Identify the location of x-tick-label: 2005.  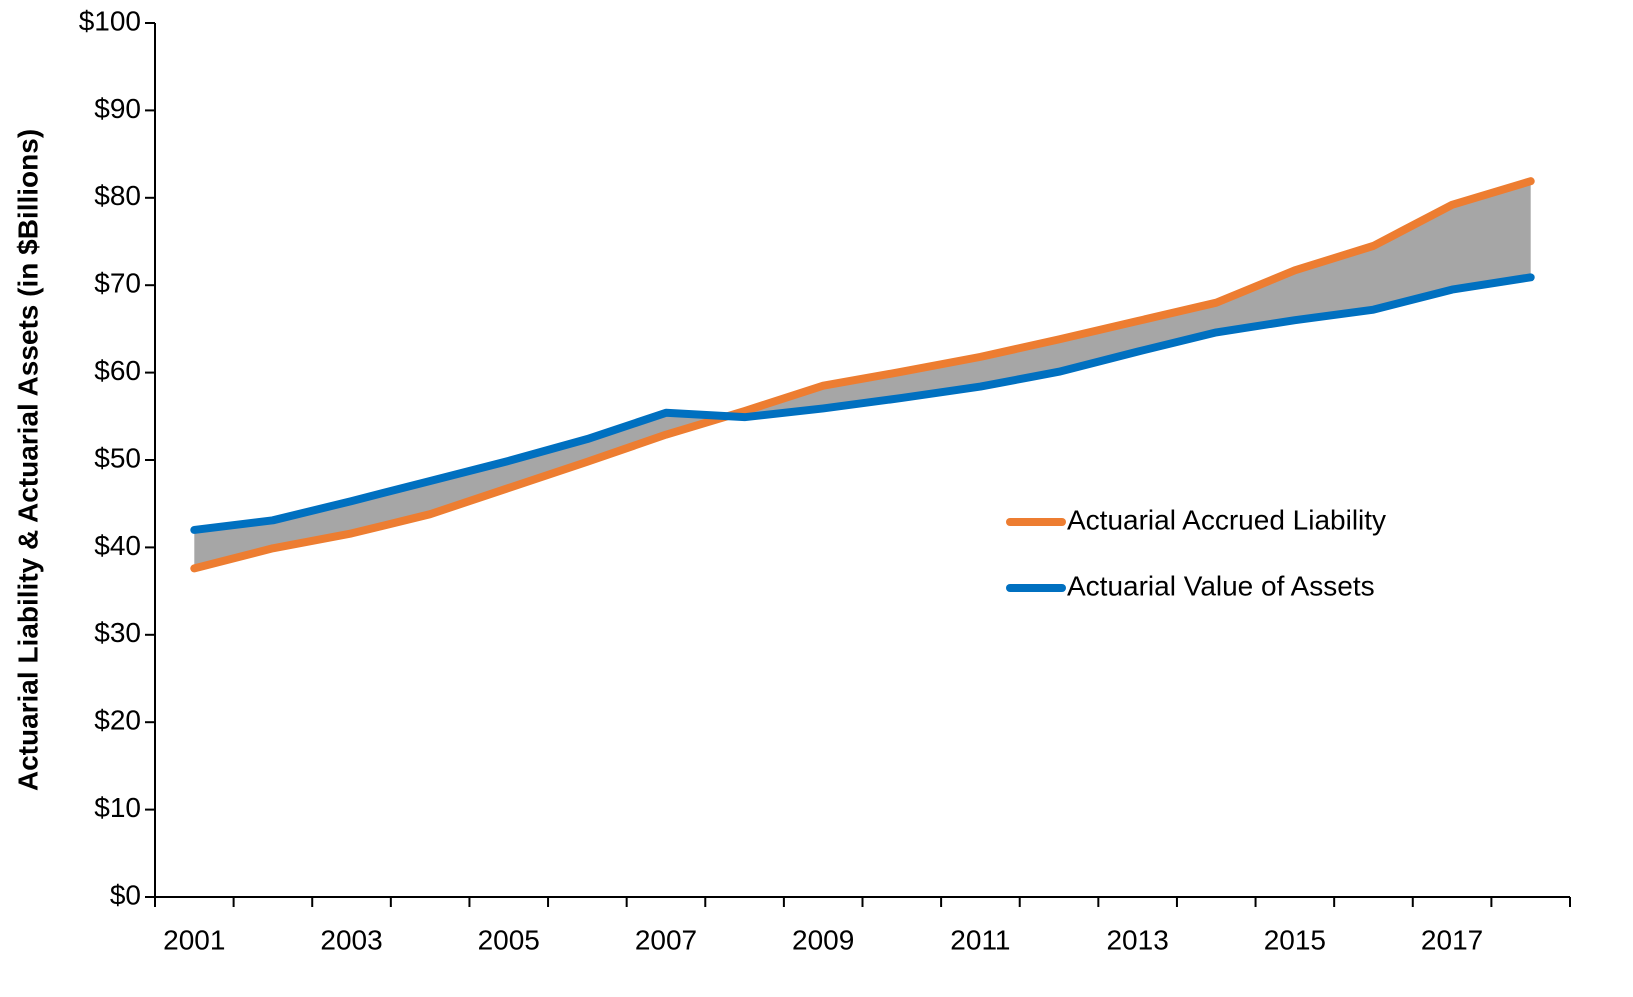
(509, 939).